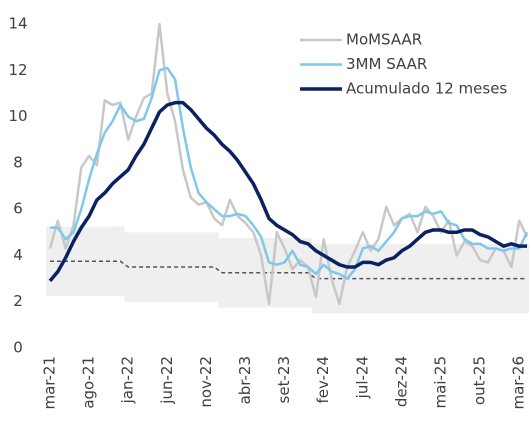  I want to click on y-tick-label: 2, so click(18, 301).